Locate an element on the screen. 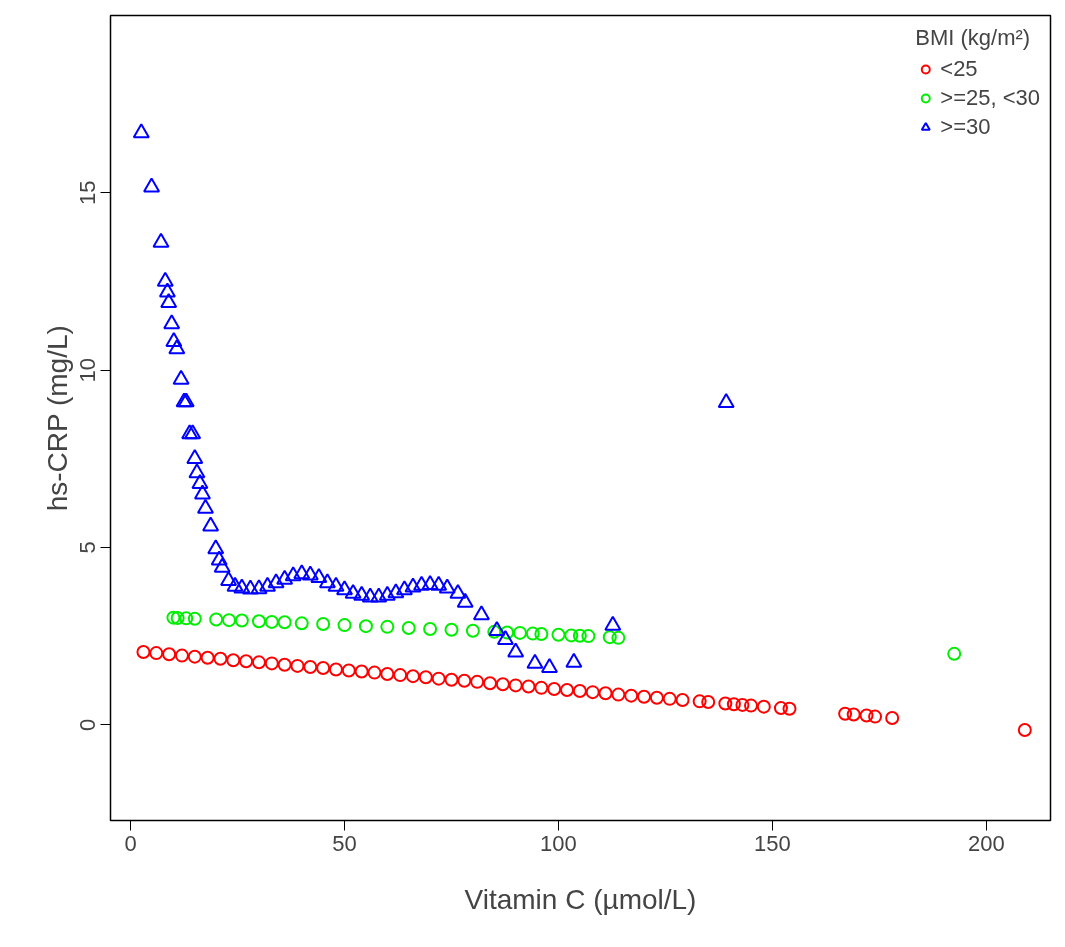 This screenshot has height=947, width=1065. y-tick-label: 10 is located at coordinates (88, 370).